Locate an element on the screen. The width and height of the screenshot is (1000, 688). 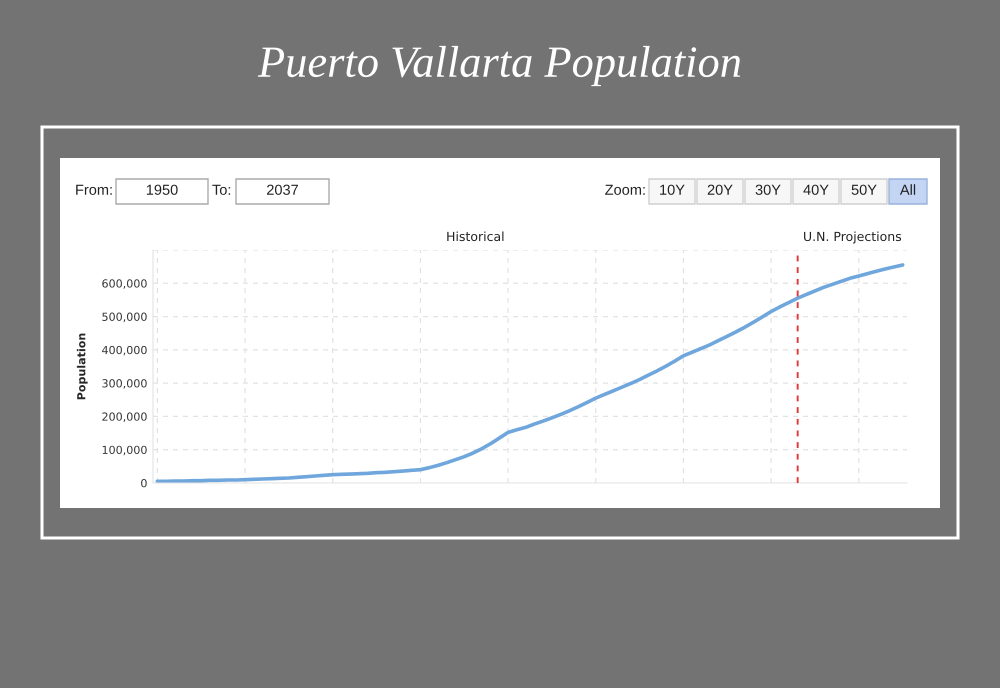
y-tick-label: 100,000 is located at coordinates (124, 451).